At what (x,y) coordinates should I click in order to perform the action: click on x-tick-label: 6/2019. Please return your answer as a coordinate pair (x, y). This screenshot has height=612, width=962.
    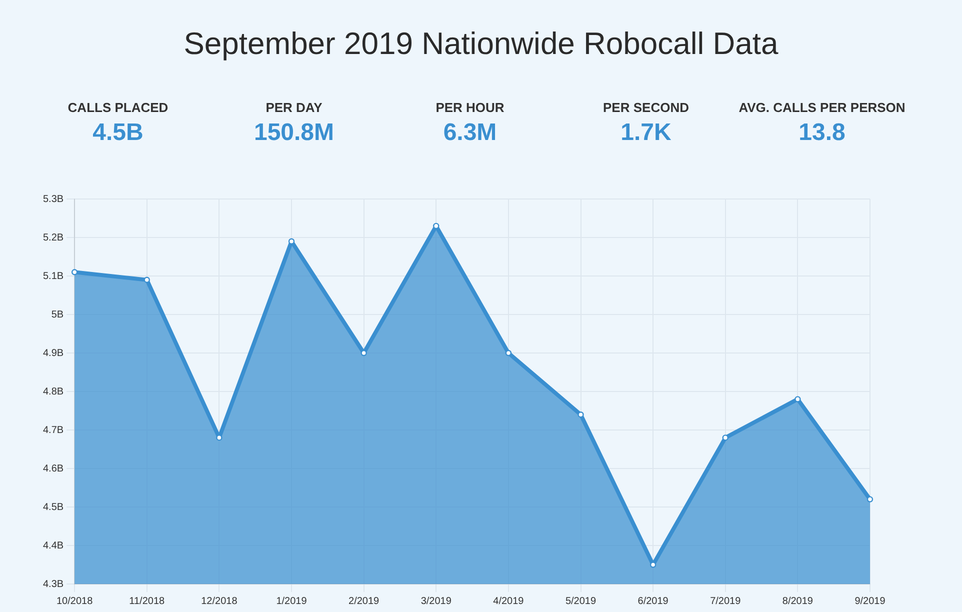
    Looking at the image, I should click on (653, 601).